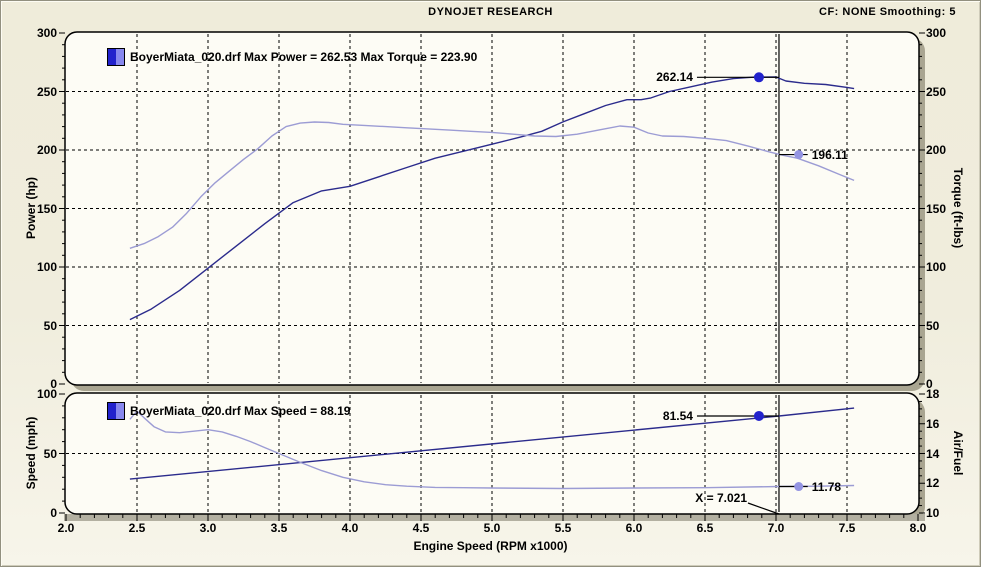  What do you see at coordinates (494, 517) in the screenshot?
I see `x-axis-ruler` at bounding box center [494, 517].